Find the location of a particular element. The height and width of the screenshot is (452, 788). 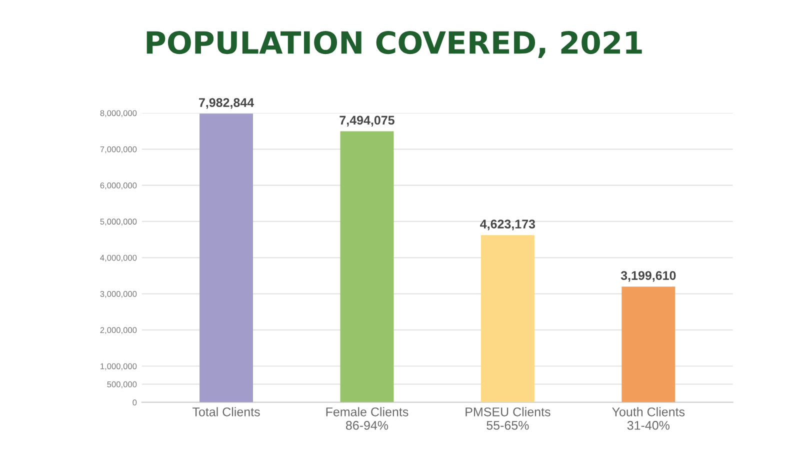

y-tick-label: 500,000 is located at coordinates (122, 384).